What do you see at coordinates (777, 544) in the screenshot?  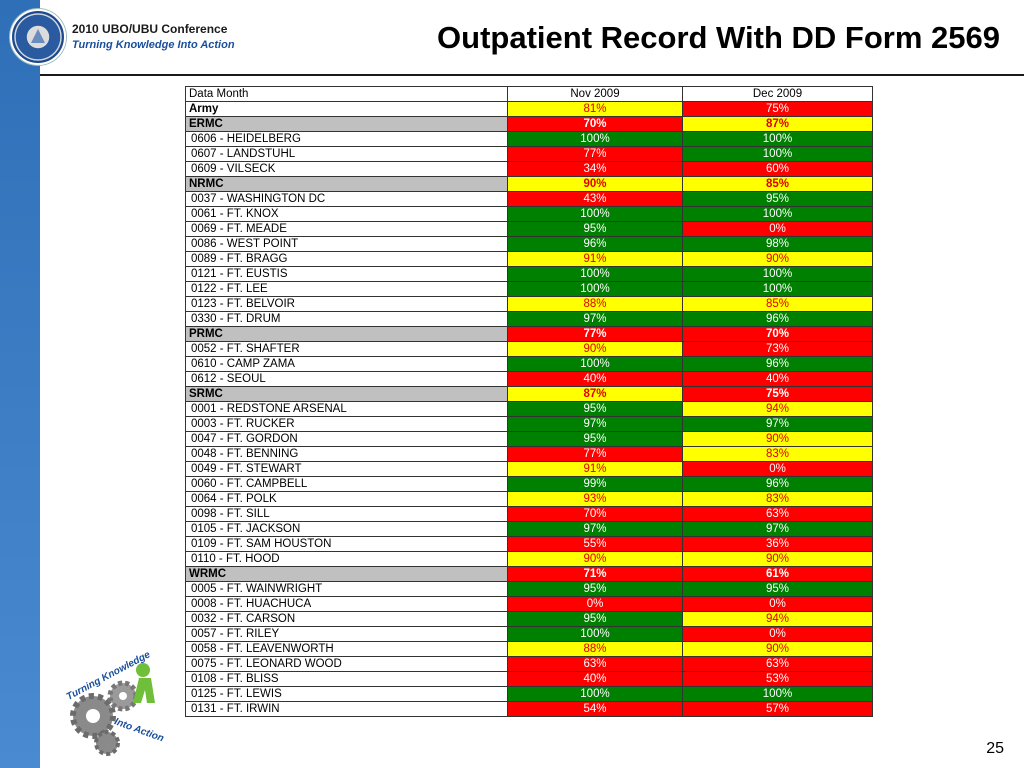 I see `dec-2009-value: 36%` at bounding box center [777, 544].